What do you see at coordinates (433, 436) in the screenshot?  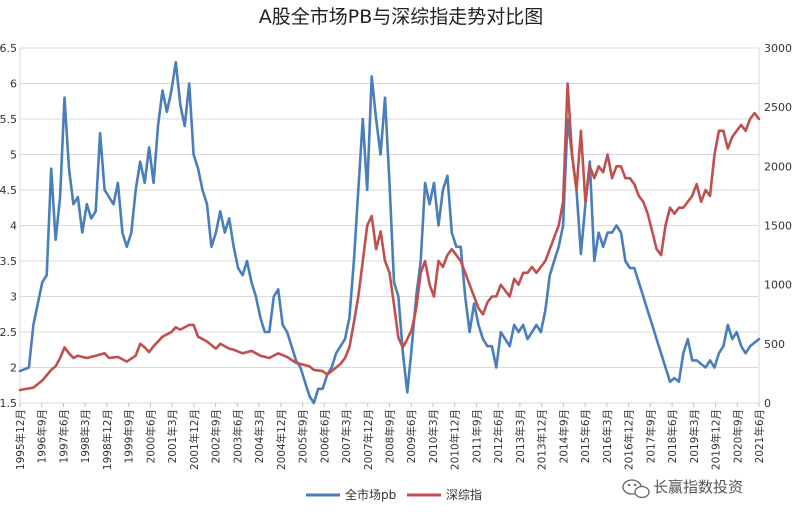 I see `x-tick-label: 2010年3月` at bounding box center [433, 436].